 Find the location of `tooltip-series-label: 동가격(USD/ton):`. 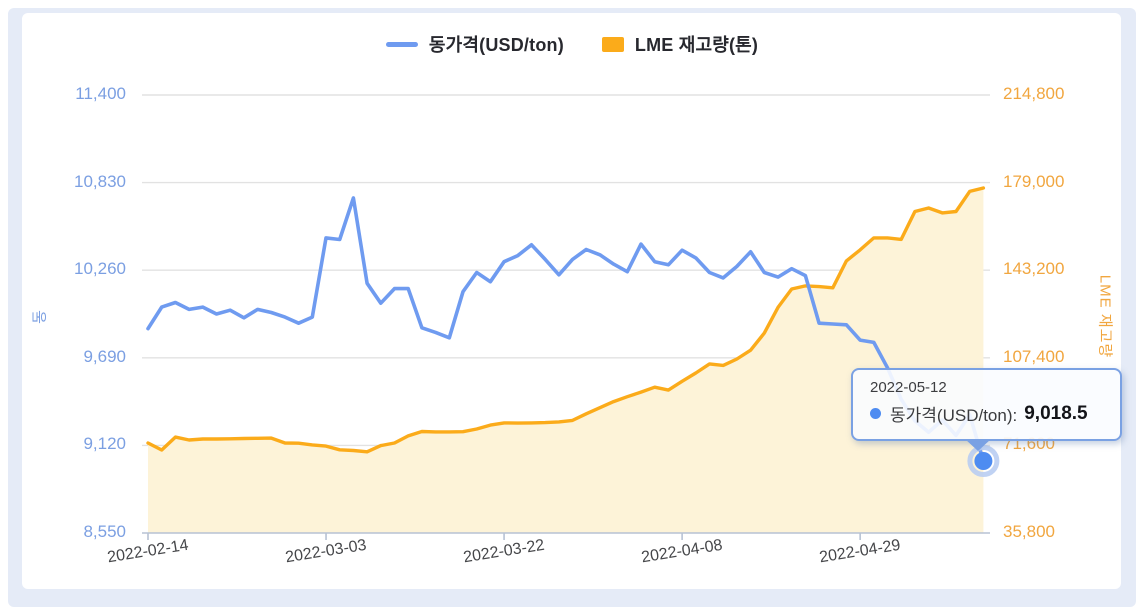

tooltip-series-label: 동가격(USD/ton): is located at coordinates (954, 415).